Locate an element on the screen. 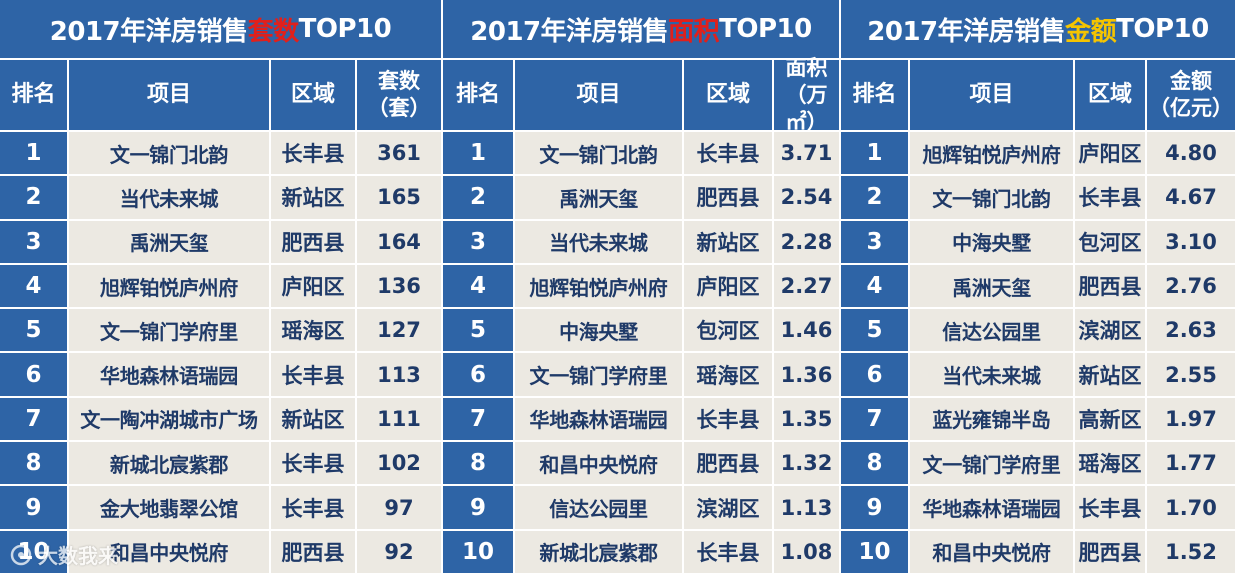  table-row: 1 文一锦门北韵 长丰县 361 is located at coordinates (220, 154).